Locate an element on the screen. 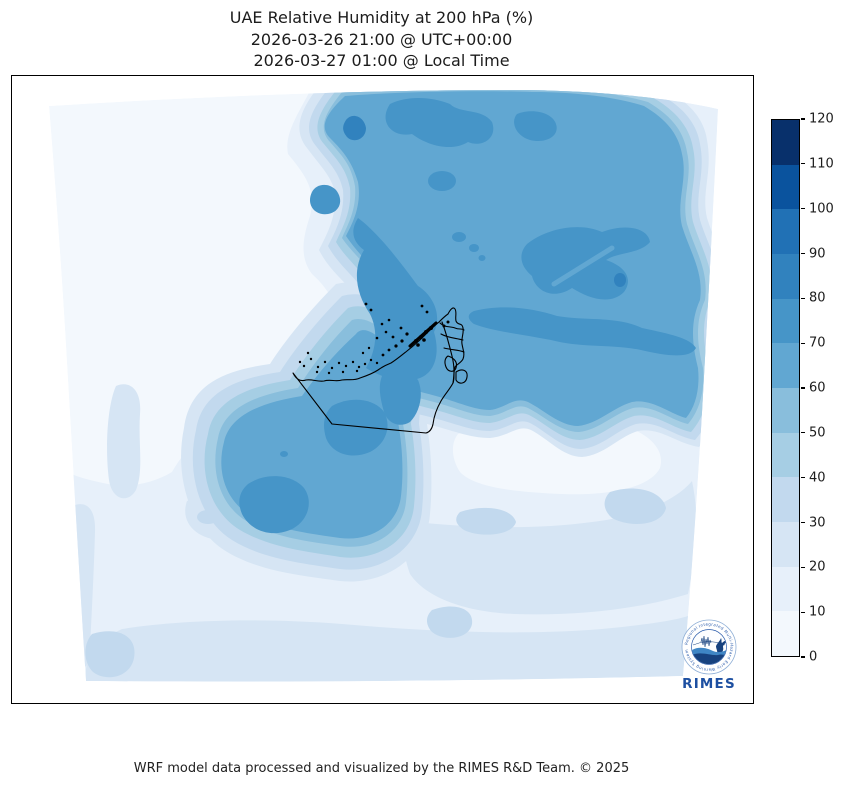  logo-ibex is located at coordinates (721, 646).